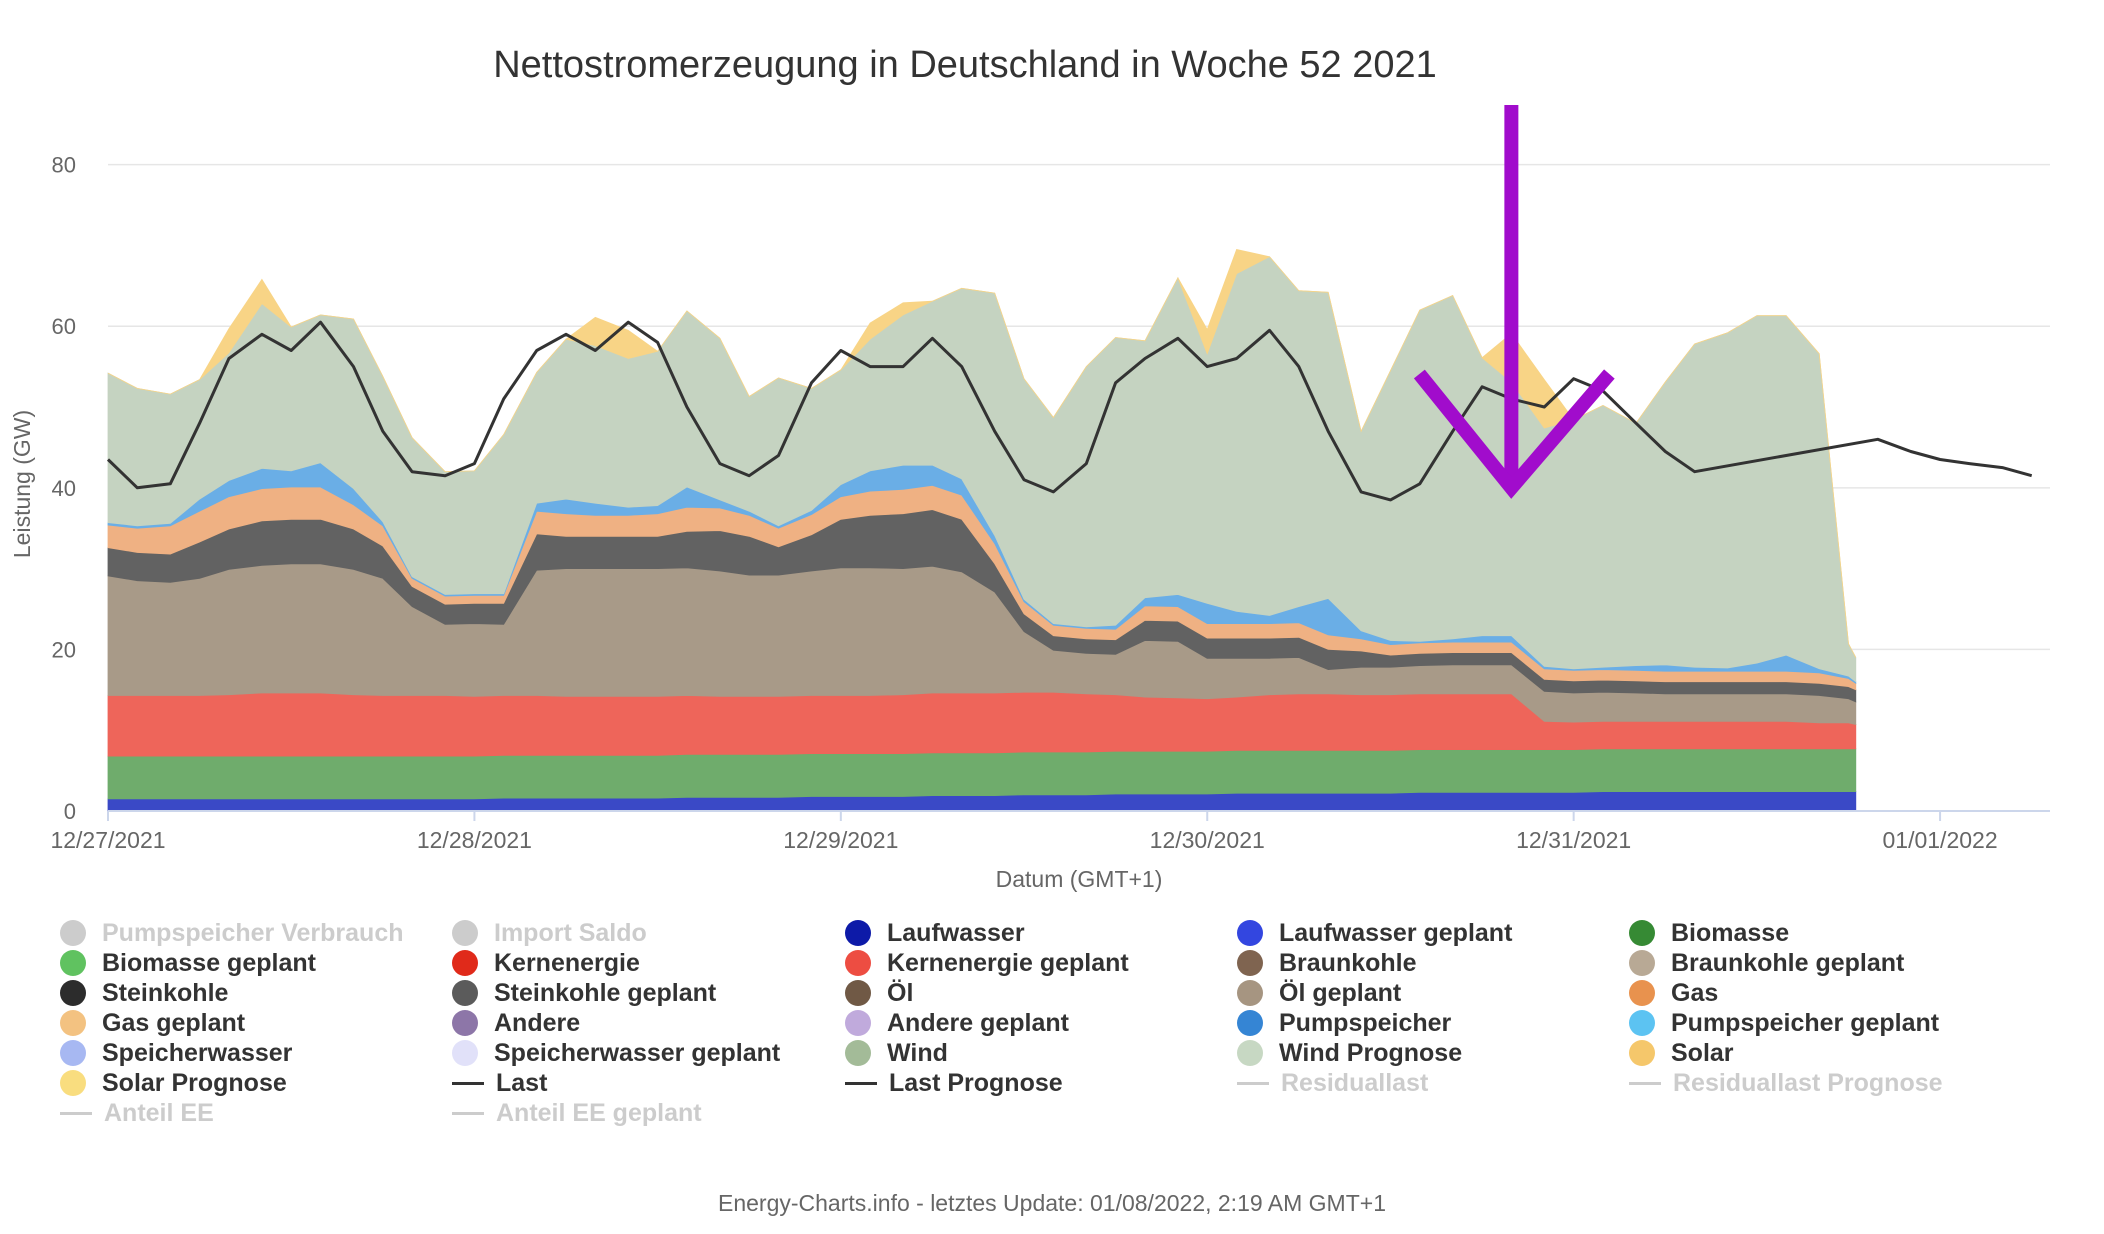  What do you see at coordinates (1396, 932) in the screenshot?
I see `legend-label: Laufwasser geplant` at bounding box center [1396, 932].